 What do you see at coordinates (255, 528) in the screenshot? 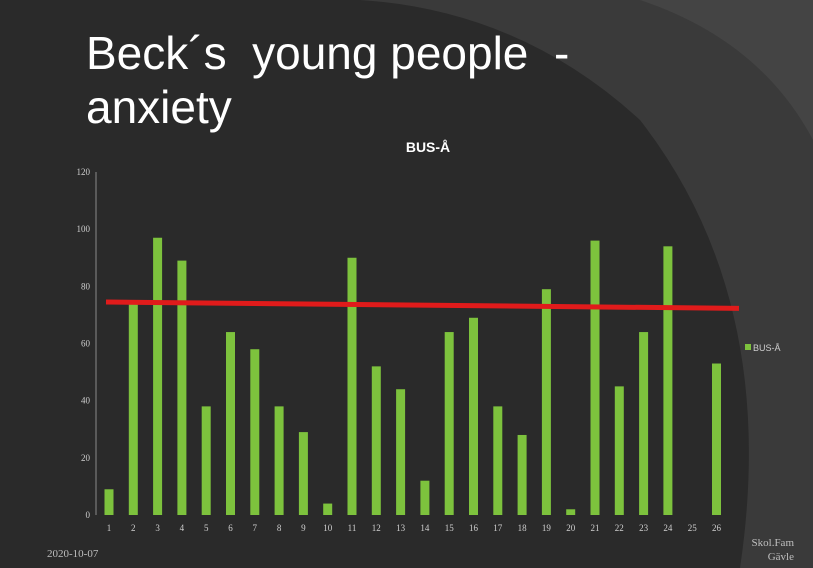
I see `x-tick-label: 7` at bounding box center [255, 528].